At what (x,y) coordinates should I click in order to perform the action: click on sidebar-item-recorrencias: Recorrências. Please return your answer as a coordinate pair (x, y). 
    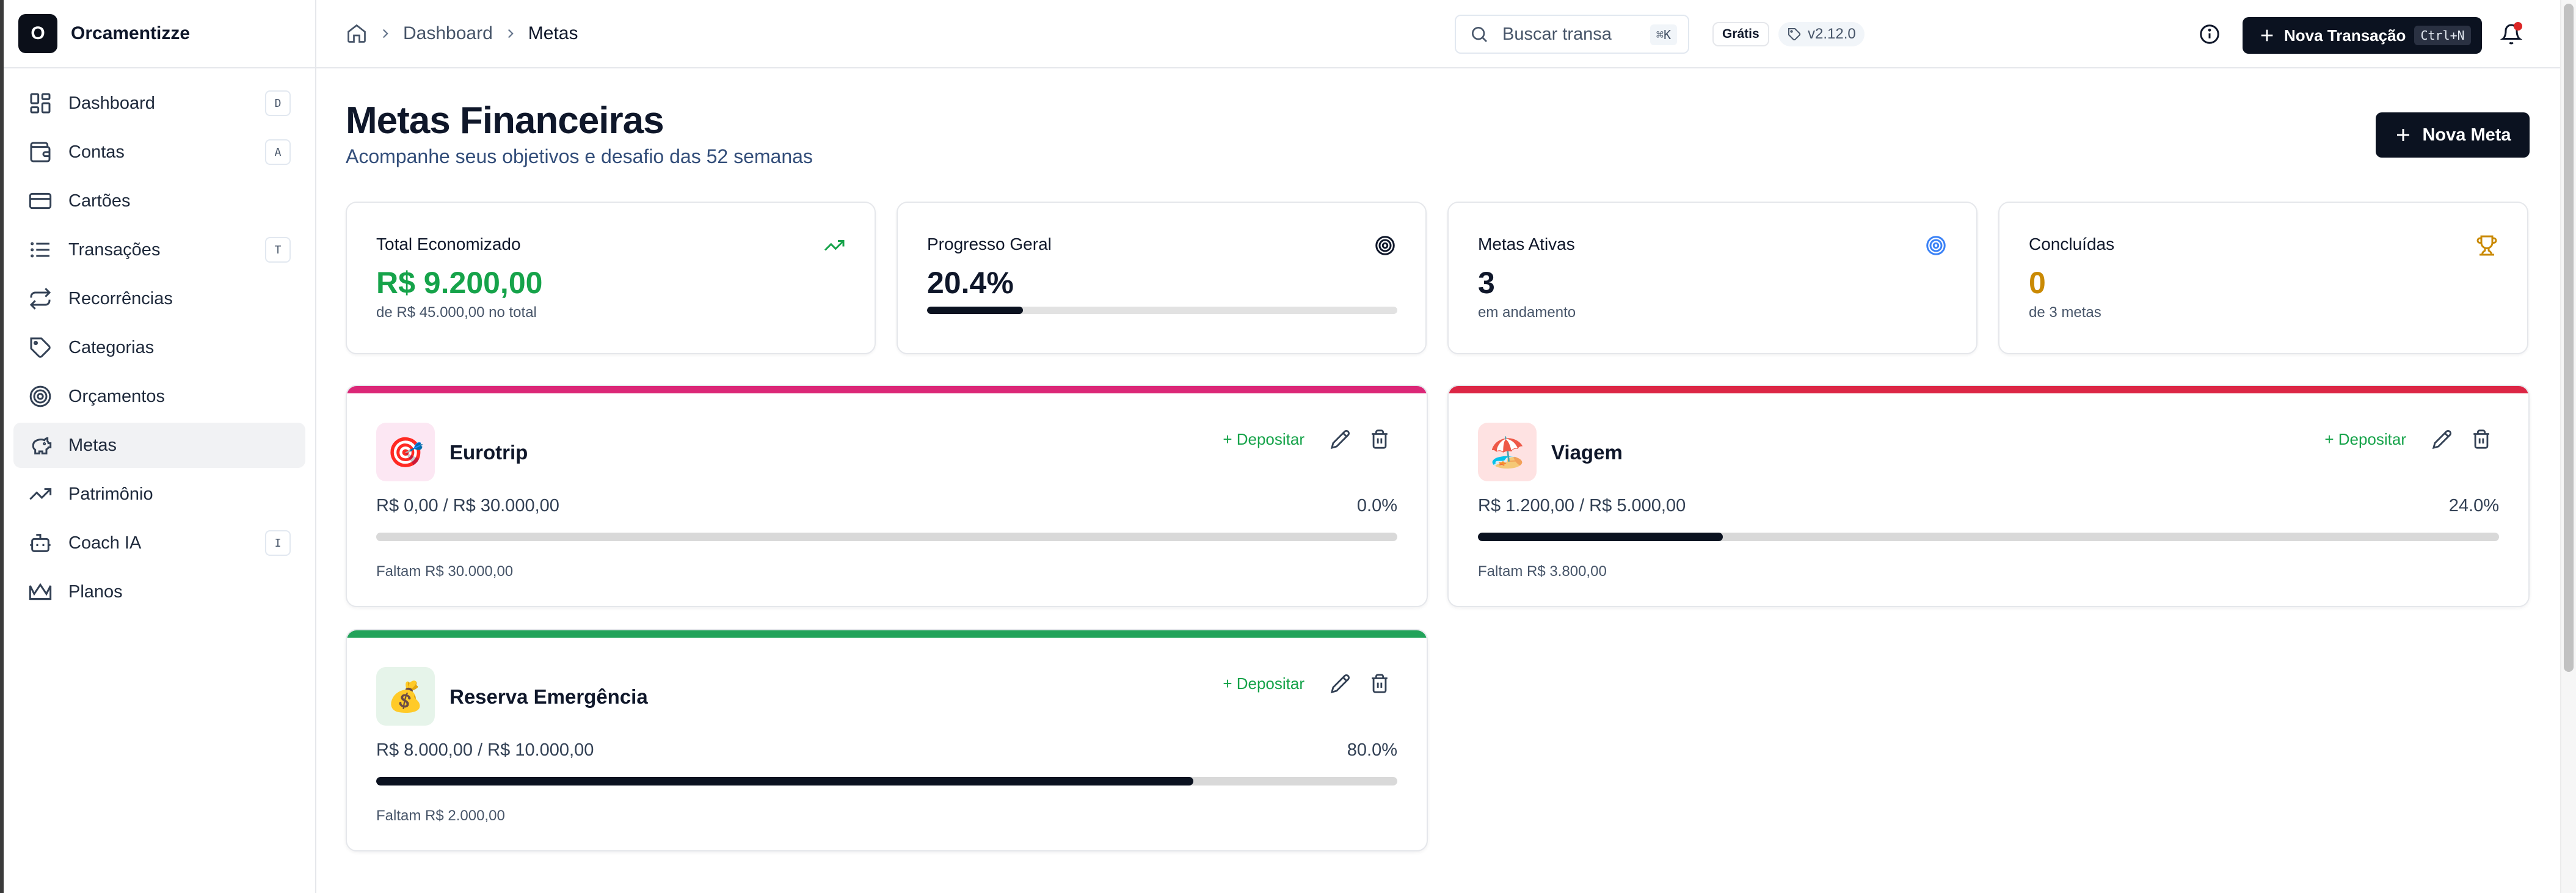
    Looking at the image, I should click on (159, 299).